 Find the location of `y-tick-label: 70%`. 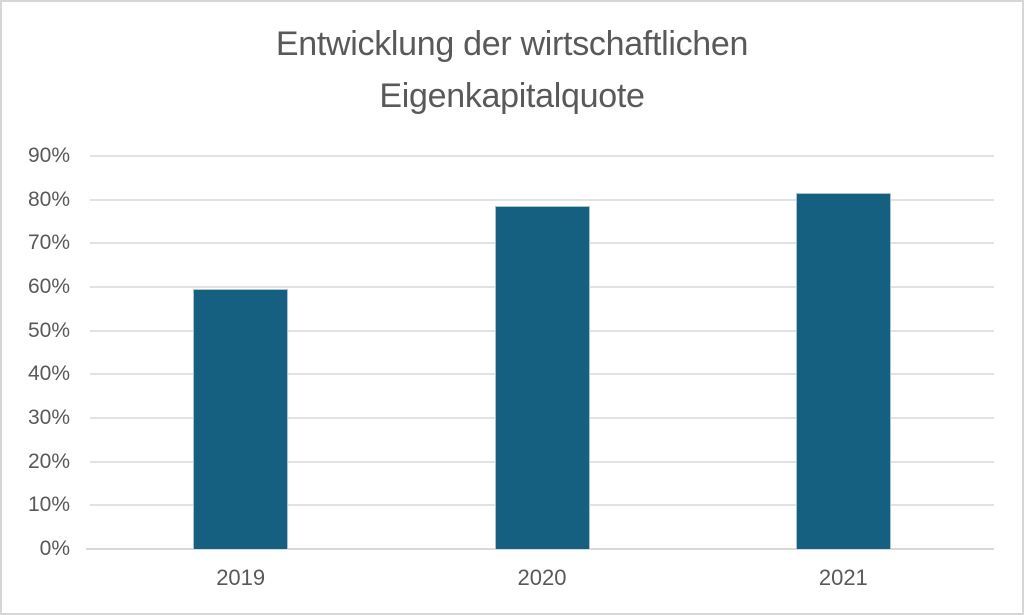

y-tick-label: 70% is located at coordinates (48, 243).